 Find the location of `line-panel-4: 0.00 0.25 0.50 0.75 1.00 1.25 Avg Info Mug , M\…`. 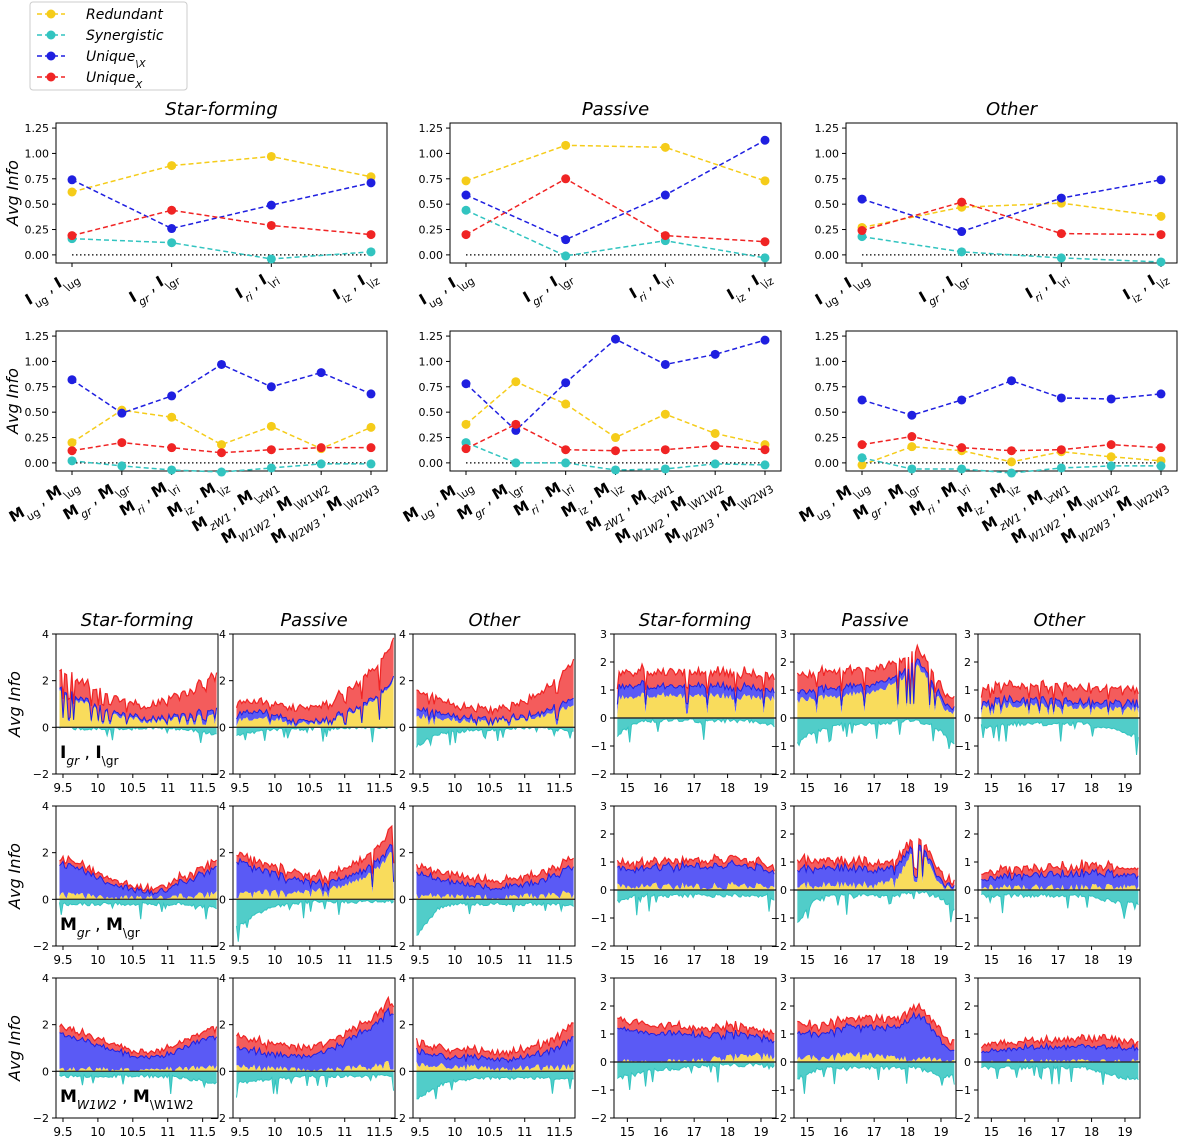

line-panel-4: 0.00 0.25 0.50 0.75 1.00 1.25 Avg Info Mug , M\… is located at coordinates (195, 438).